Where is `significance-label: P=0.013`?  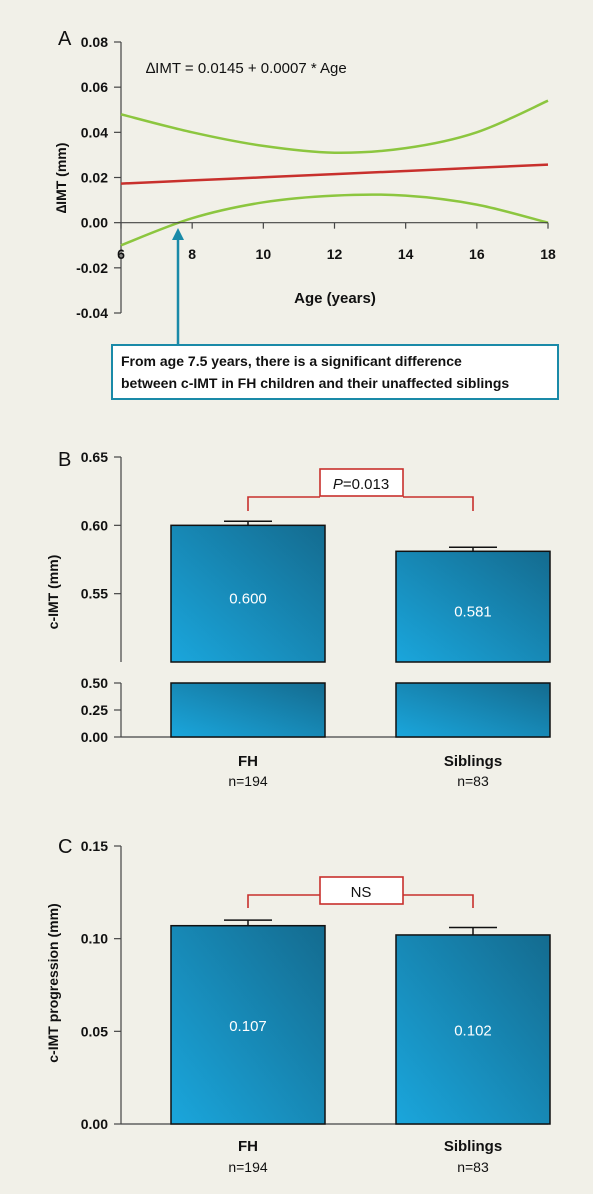
significance-label: P=0.013 is located at coordinates (361, 484).